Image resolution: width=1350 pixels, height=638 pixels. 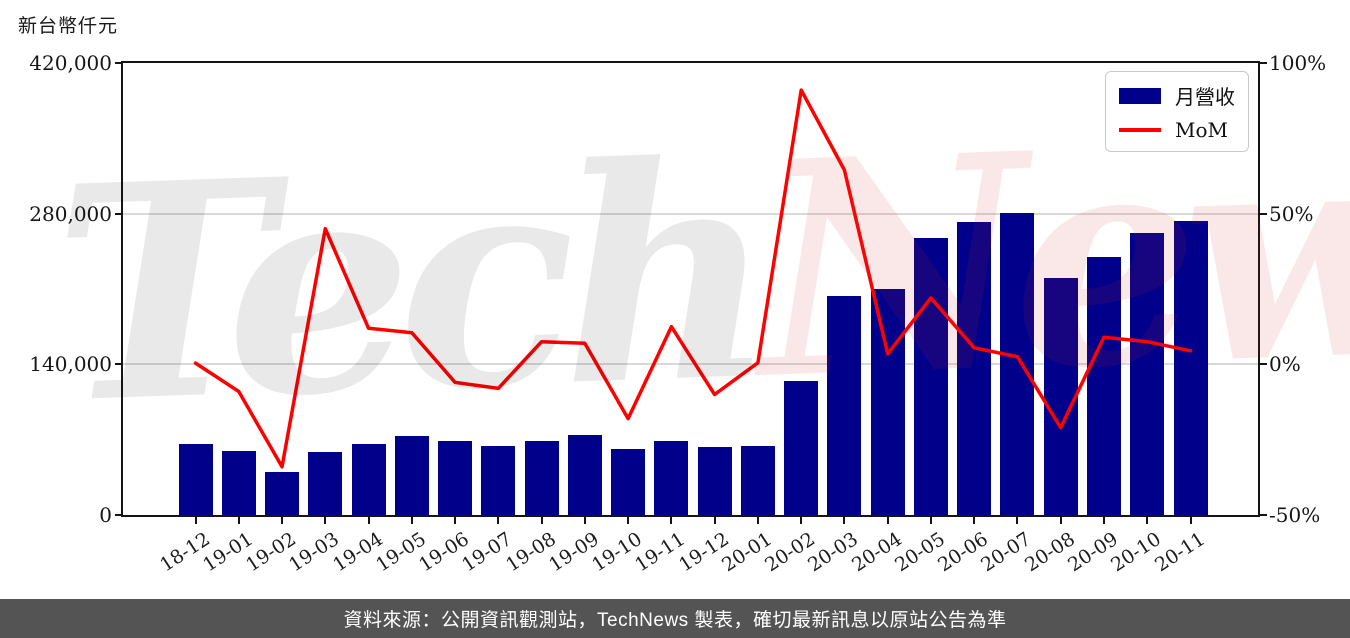 I want to click on legend-line-label: MoM, so click(x=1201, y=130).